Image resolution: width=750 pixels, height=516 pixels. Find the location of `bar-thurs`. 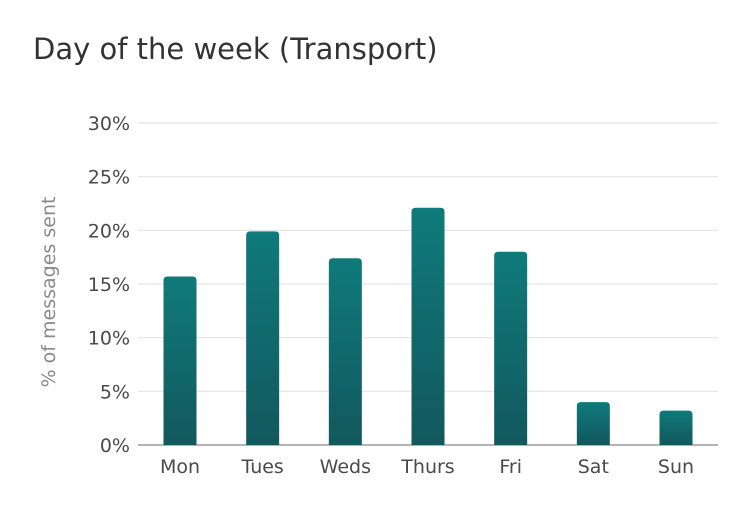

bar-thurs is located at coordinates (428, 326).